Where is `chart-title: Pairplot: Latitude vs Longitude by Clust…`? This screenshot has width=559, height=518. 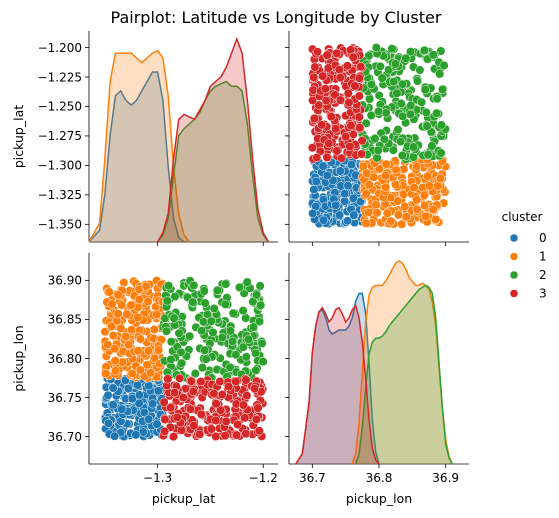 chart-title: Pairplot: Latitude vs Longitude by Clust… is located at coordinates (276, 17).